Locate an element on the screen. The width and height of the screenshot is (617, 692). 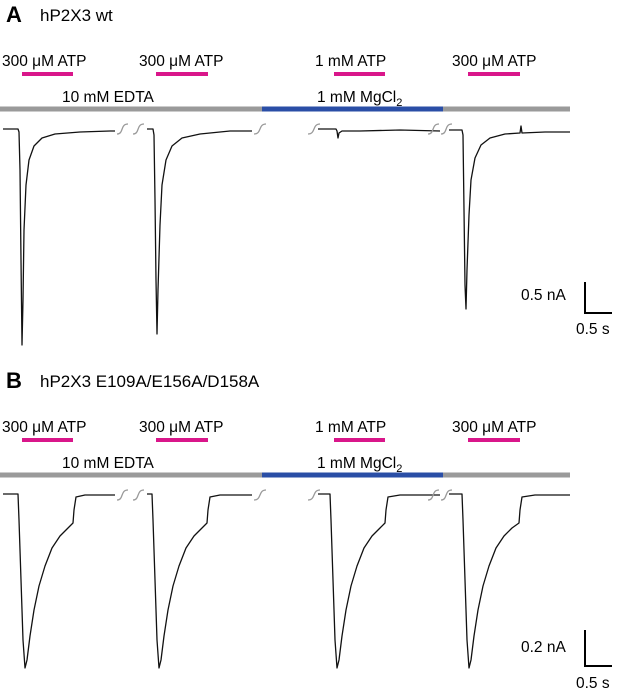
panel-b-title: hP2X3 E109A/E156A/D158A is located at coordinates (150, 381).